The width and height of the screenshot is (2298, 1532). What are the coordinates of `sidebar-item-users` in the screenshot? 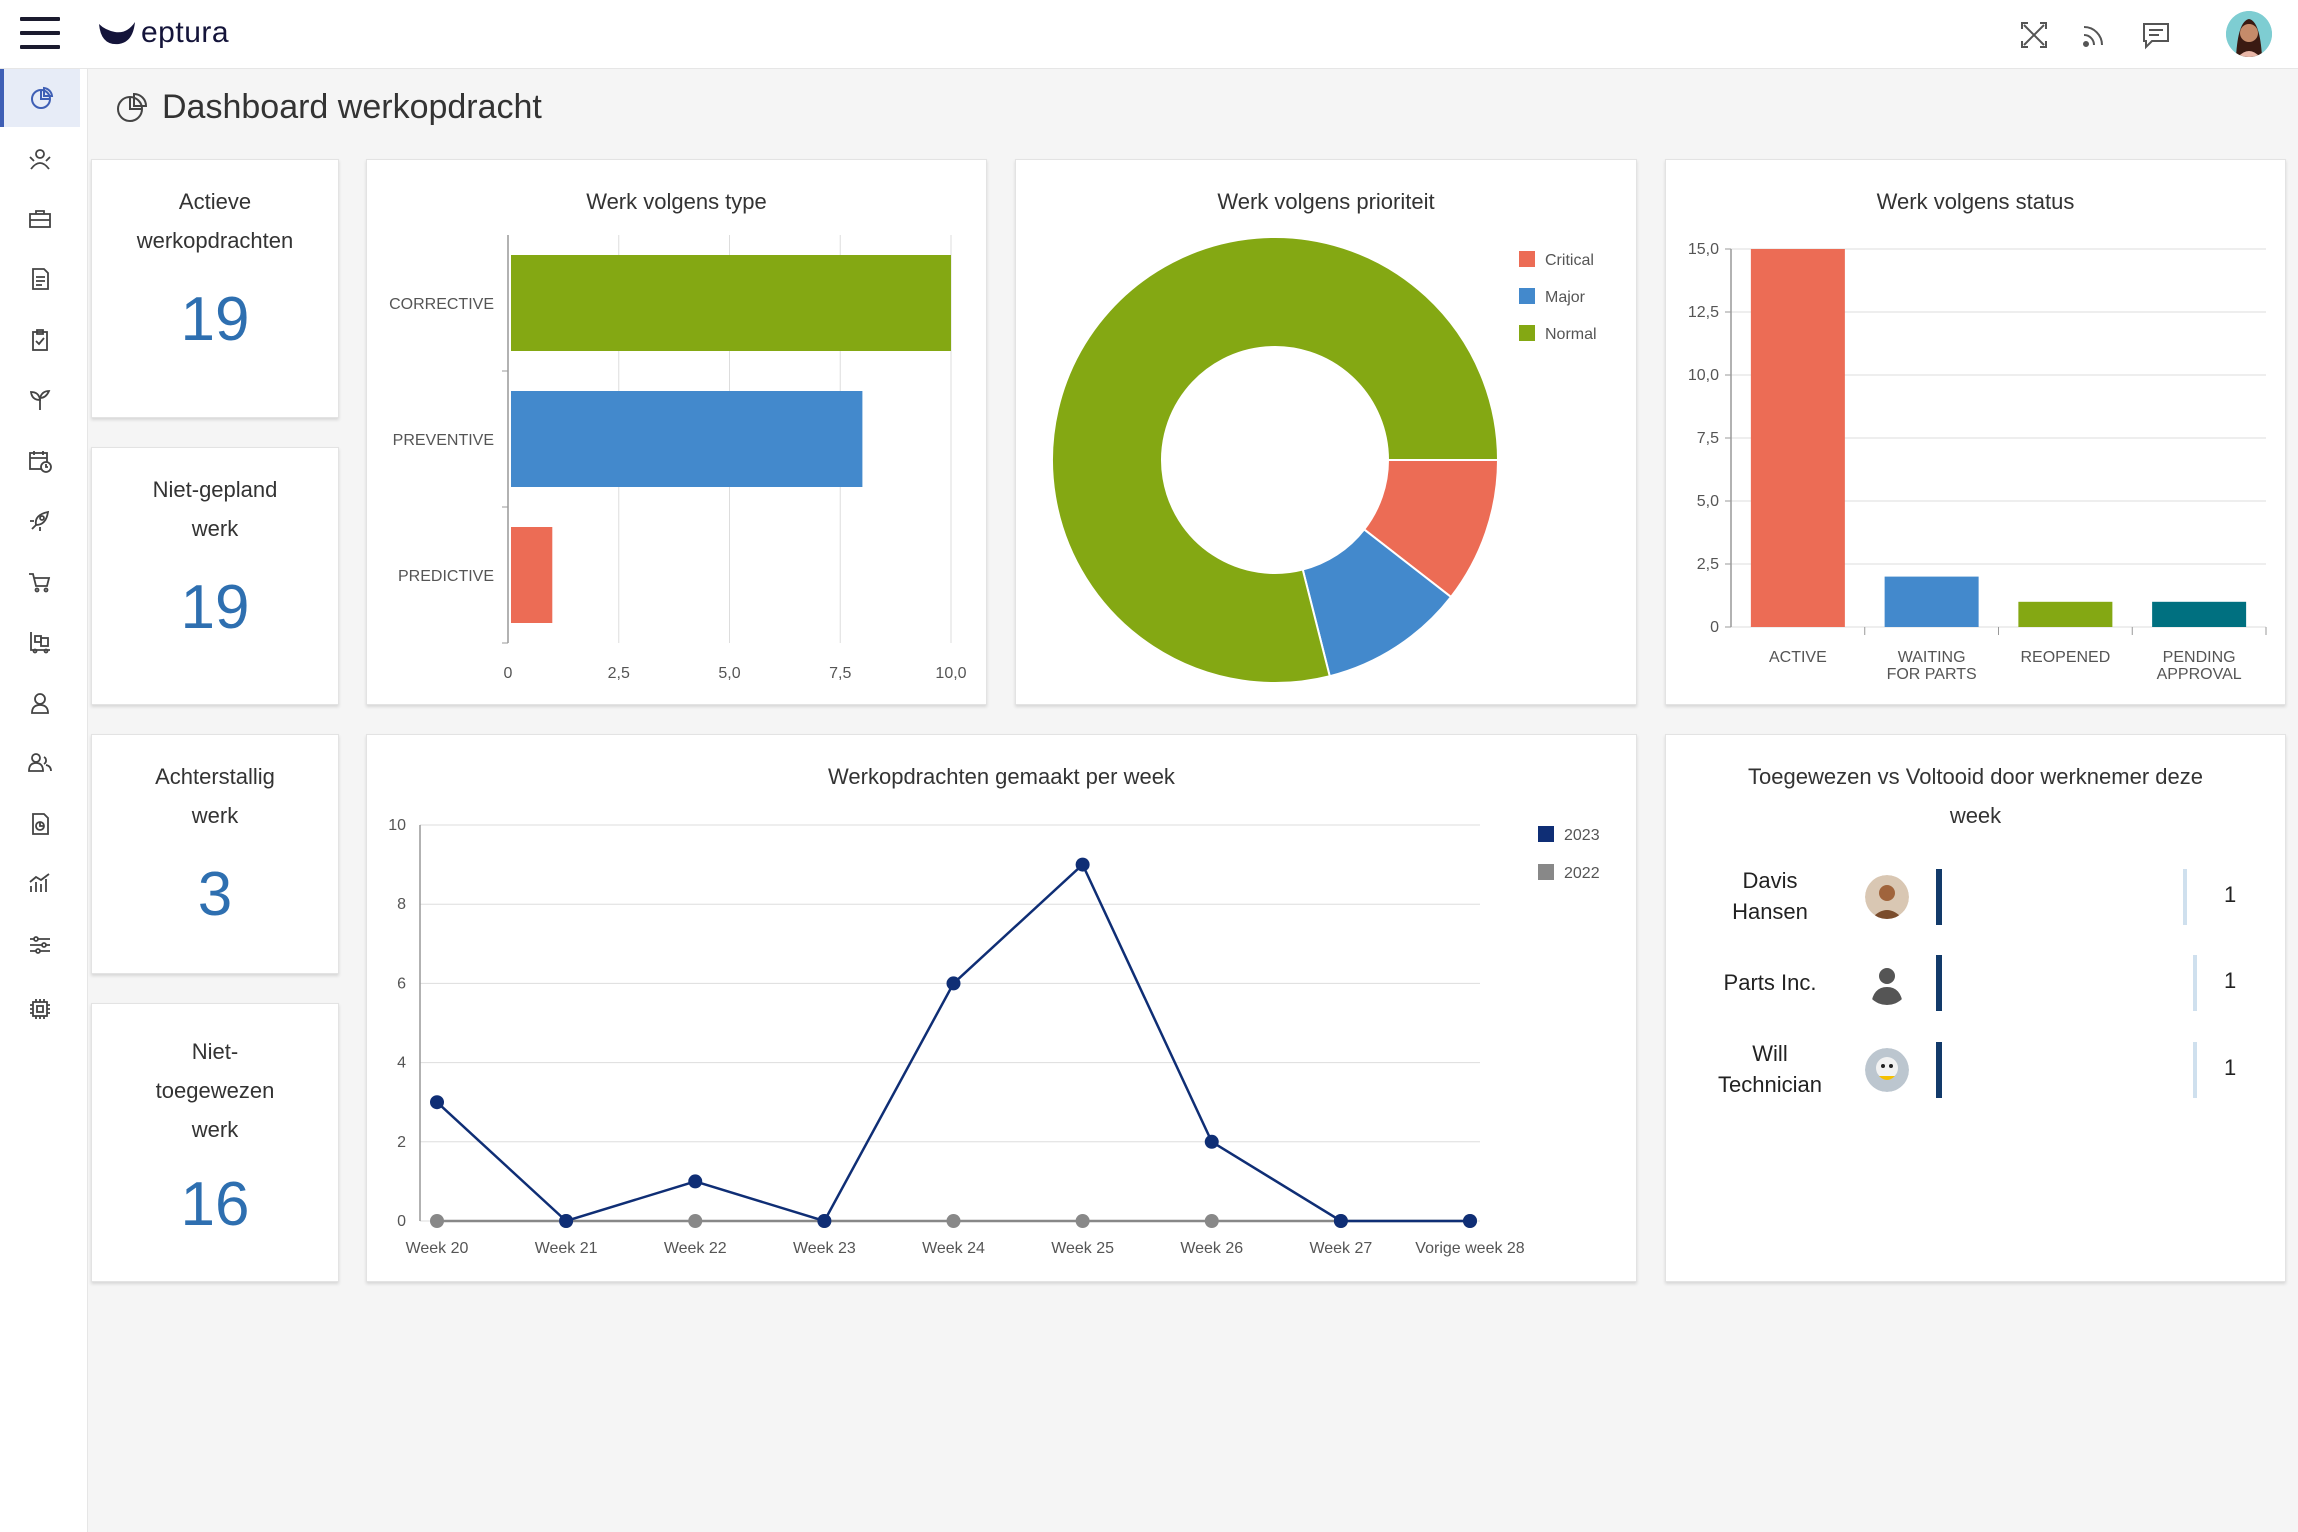 It's located at (40, 703).